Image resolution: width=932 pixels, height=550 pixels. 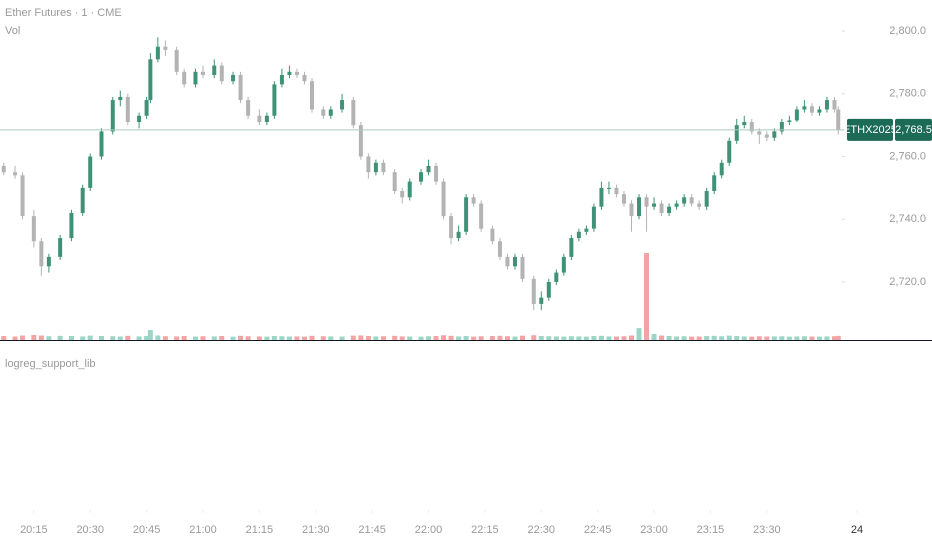 What do you see at coordinates (50, 364) in the screenshot?
I see `indicator-label: logreg_support_lib` at bounding box center [50, 364].